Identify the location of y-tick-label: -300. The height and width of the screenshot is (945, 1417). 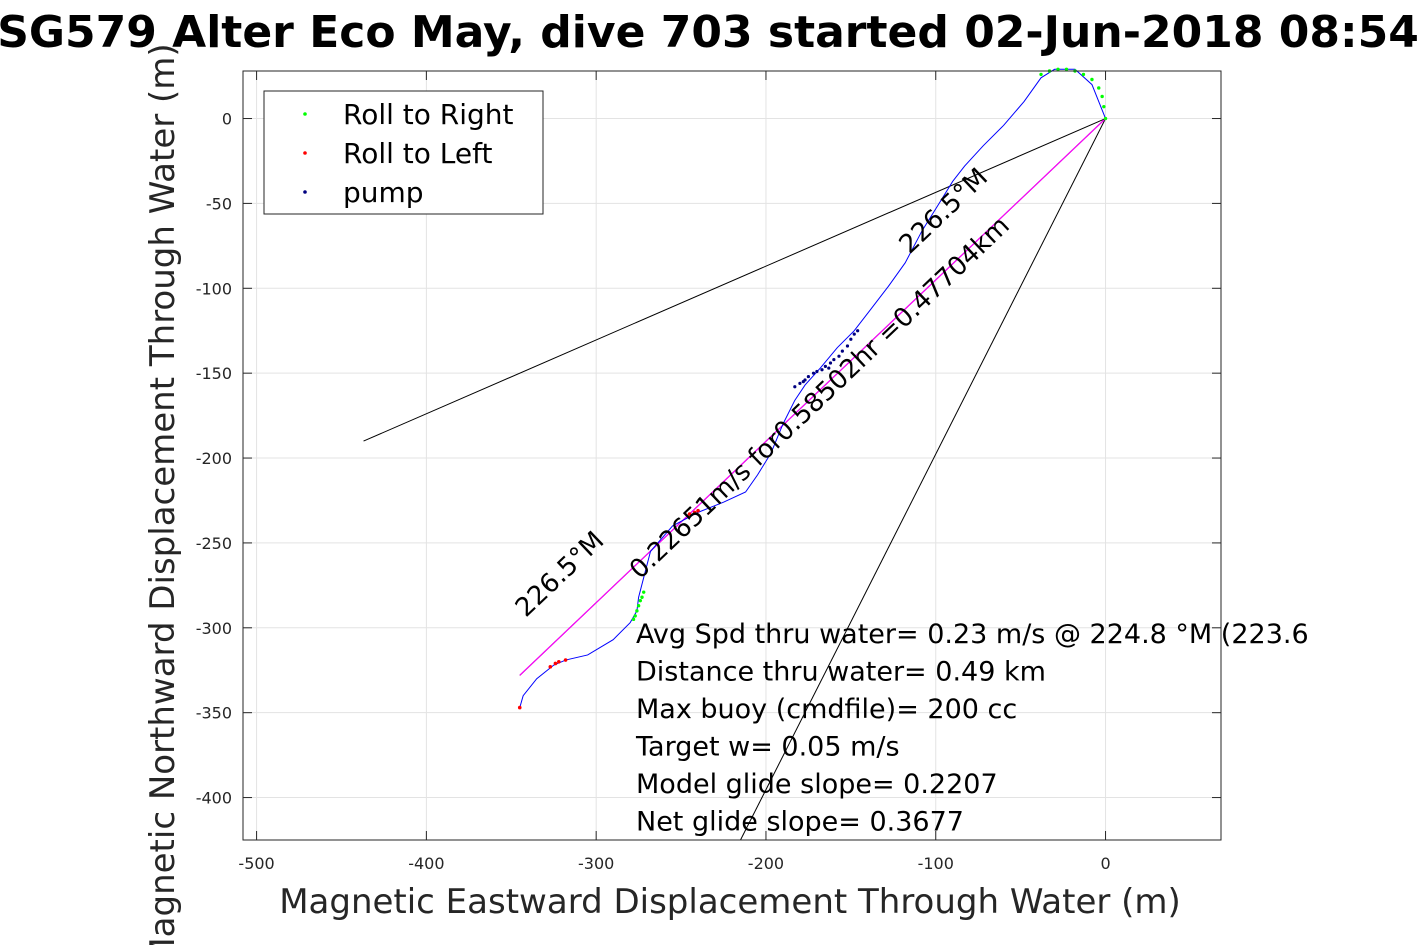
(214, 628).